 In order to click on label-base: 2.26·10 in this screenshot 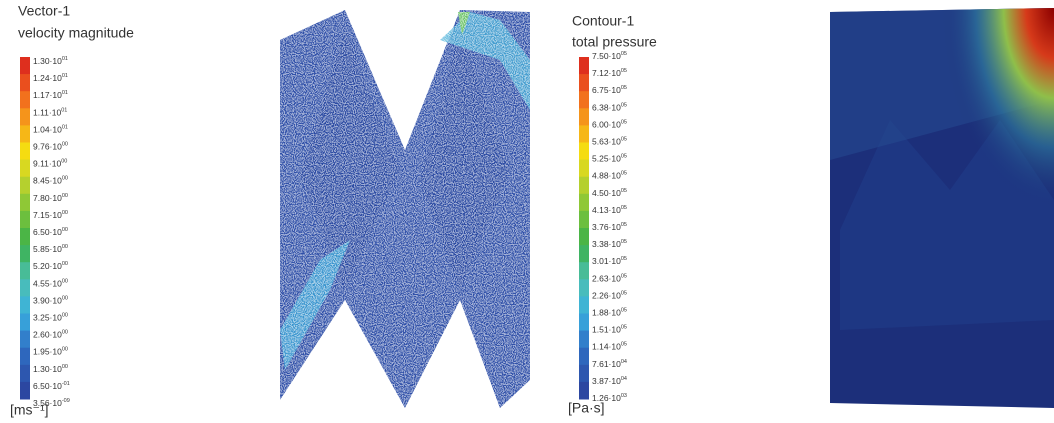, I will do `click(606, 296)`.